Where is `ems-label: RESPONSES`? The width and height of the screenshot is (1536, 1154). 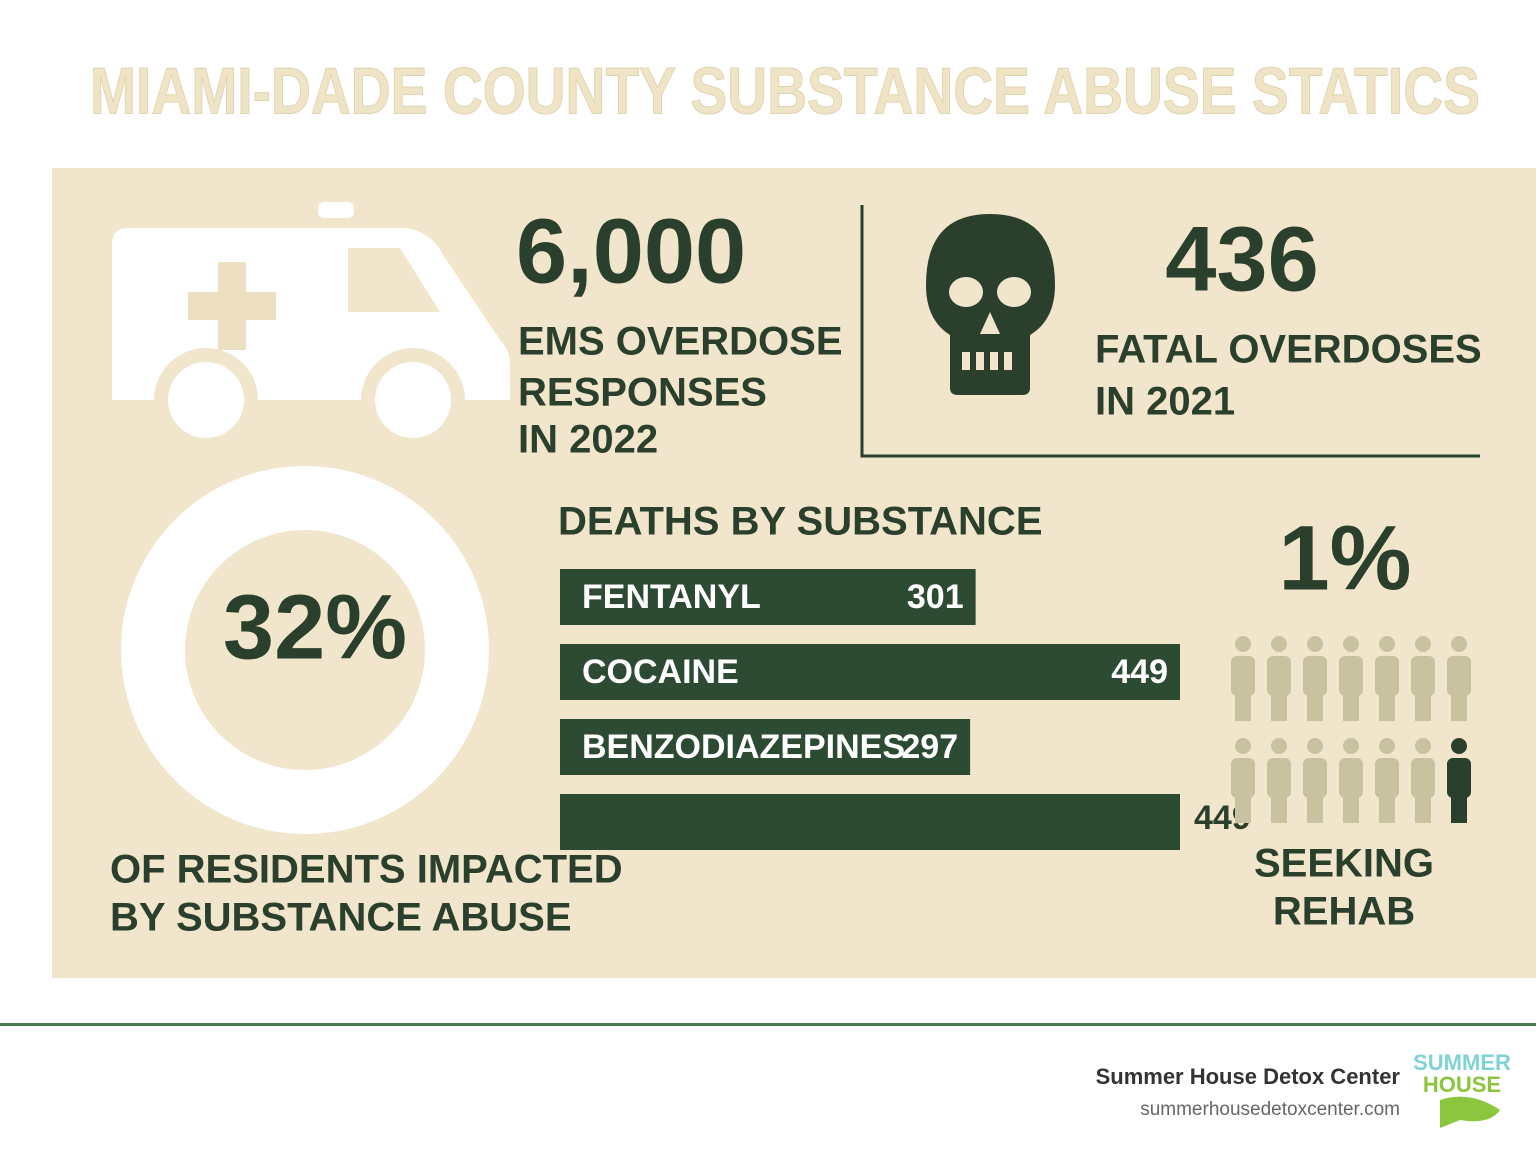 ems-label: RESPONSES is located at coordinates (642, 393).